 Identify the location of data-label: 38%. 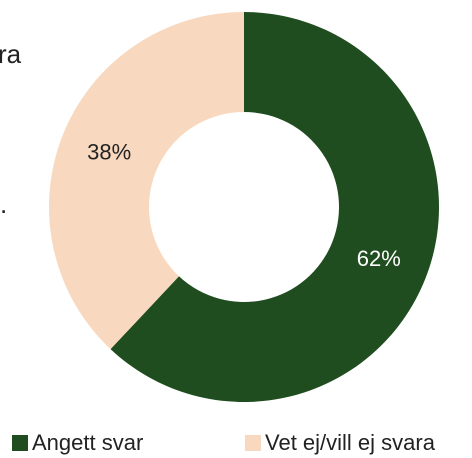
(109, 151).